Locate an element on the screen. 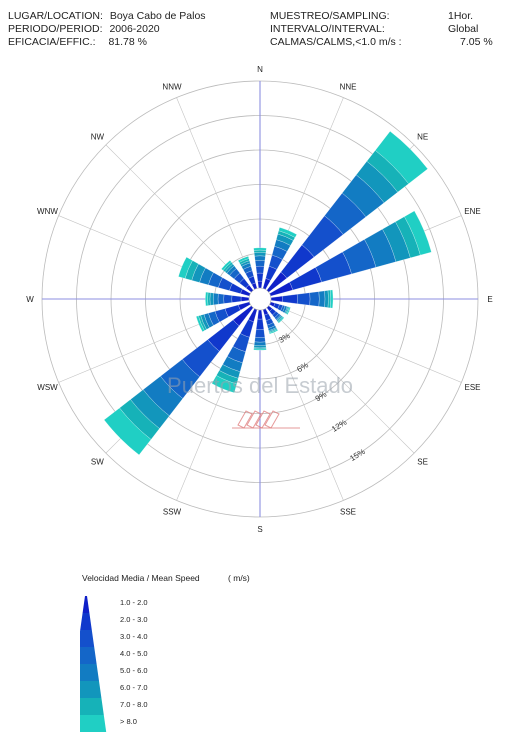 This screenshot has height=753, width=512. period-row: PERIODO/PERIOD: 2006-2020 is located at coordinates (107, 29).